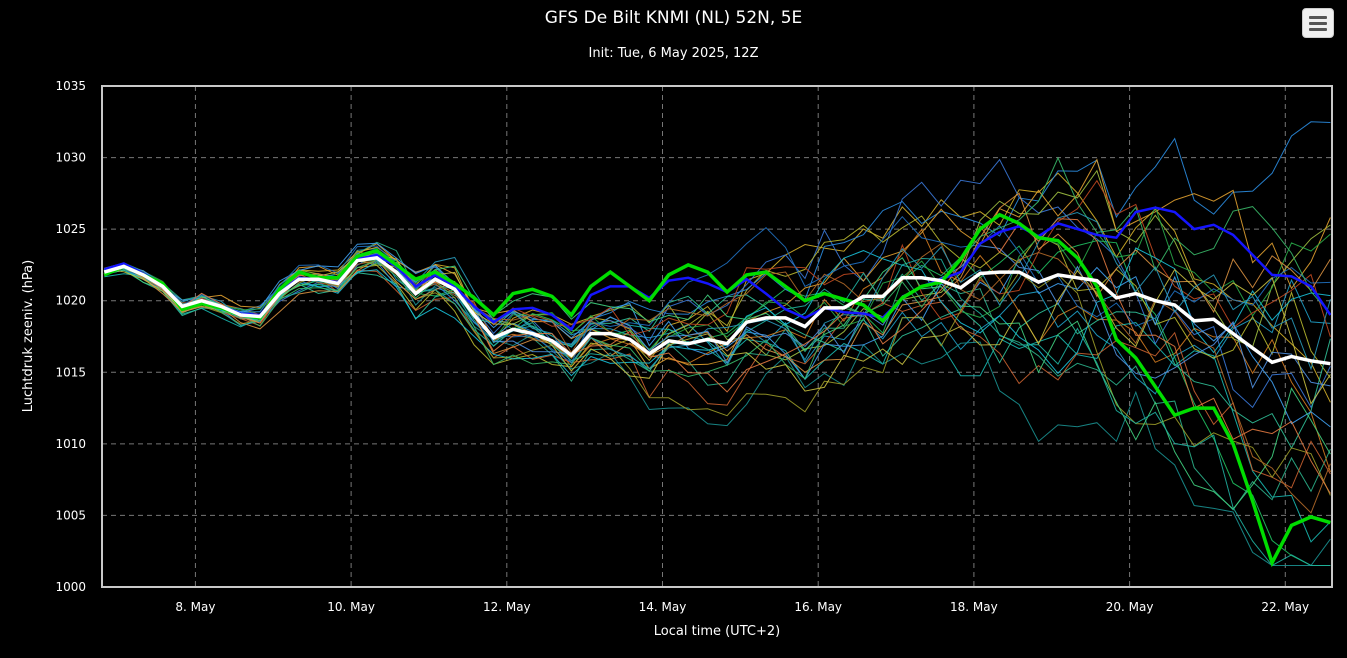 The width and height of the screenshot is (1347, 658). I want to click on x-tick-label: 12. May, so click(507, 607).